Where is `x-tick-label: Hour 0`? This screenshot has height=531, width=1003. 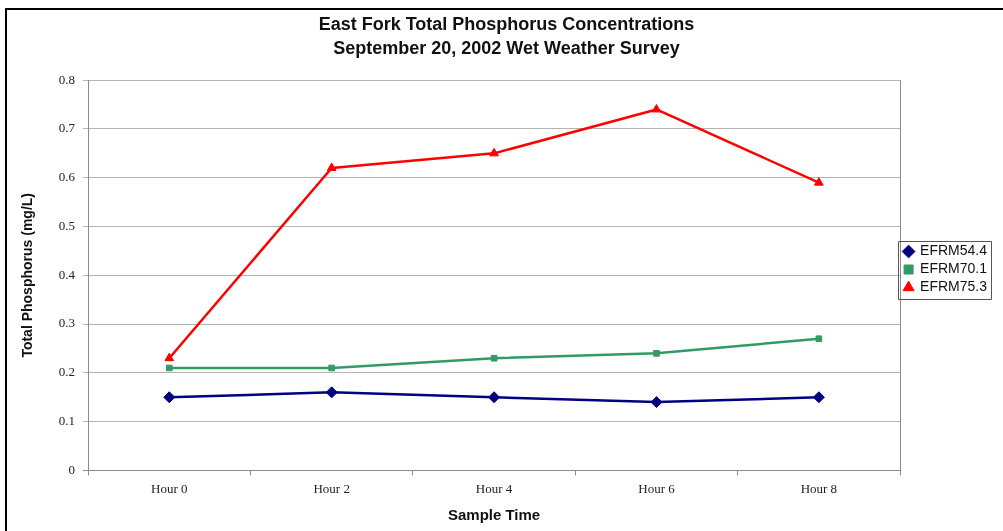 x-tick-label: Hour 0 is located at coordinates (169, 488).